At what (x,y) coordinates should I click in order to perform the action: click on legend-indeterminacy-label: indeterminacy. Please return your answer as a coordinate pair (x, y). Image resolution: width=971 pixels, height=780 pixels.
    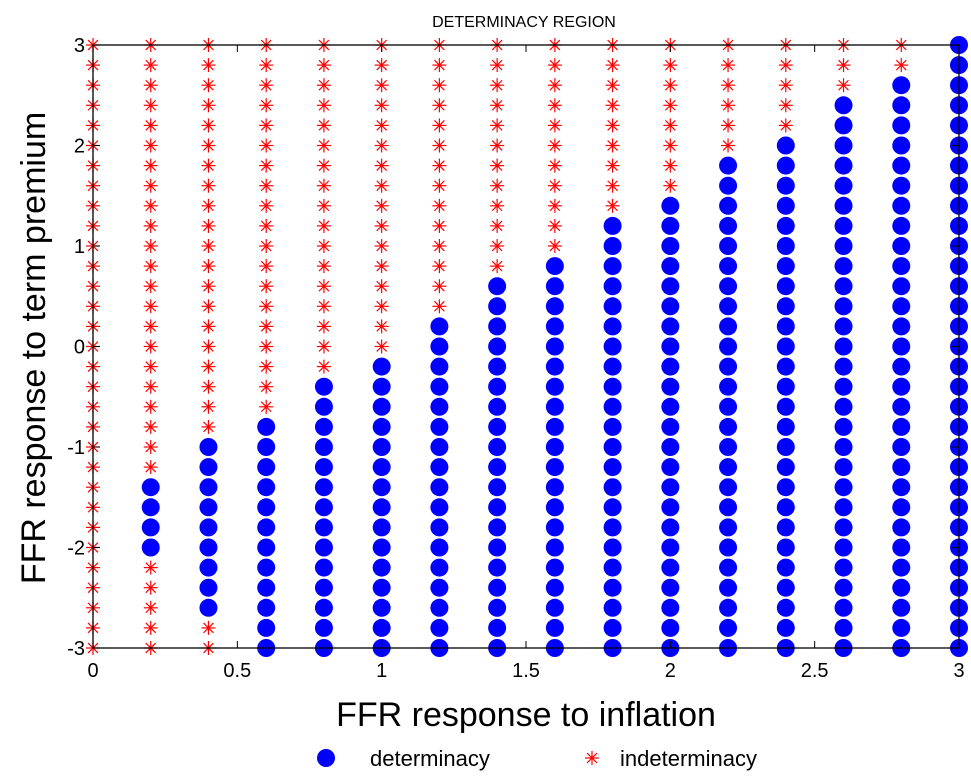
    Looking at the image, I should click on (688, 758).